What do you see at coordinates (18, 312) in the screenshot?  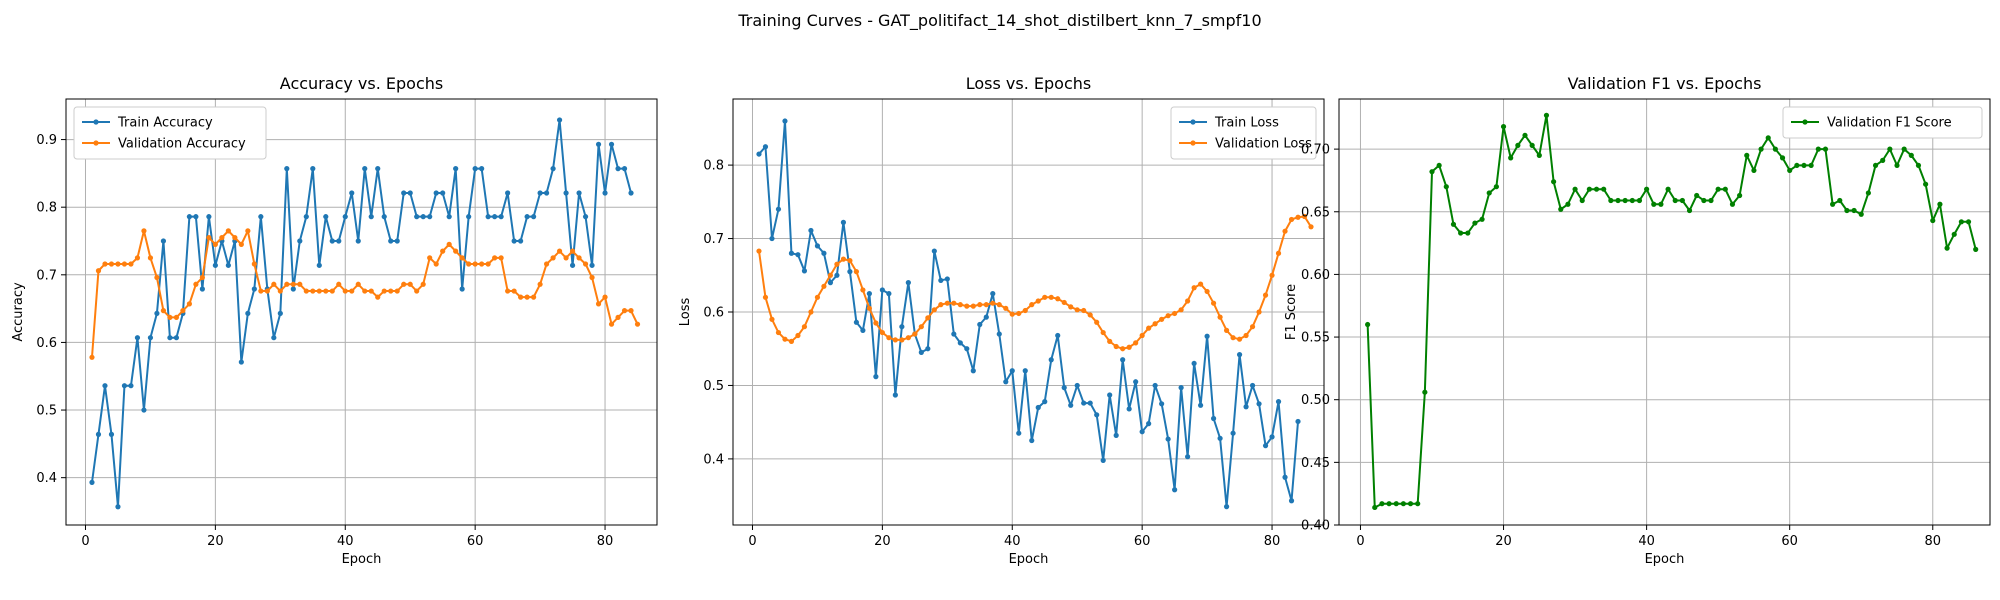 I see `accuracy-y-axis-label: Accuracy` at bounding box center [18, 312].